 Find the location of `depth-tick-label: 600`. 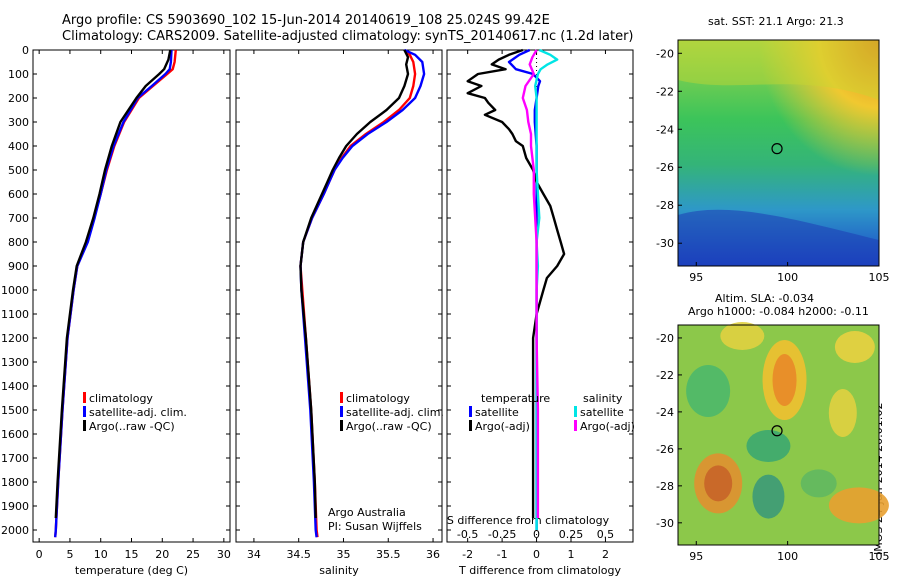

depth-tick-label: 600 is located at coordinates (18, 194).